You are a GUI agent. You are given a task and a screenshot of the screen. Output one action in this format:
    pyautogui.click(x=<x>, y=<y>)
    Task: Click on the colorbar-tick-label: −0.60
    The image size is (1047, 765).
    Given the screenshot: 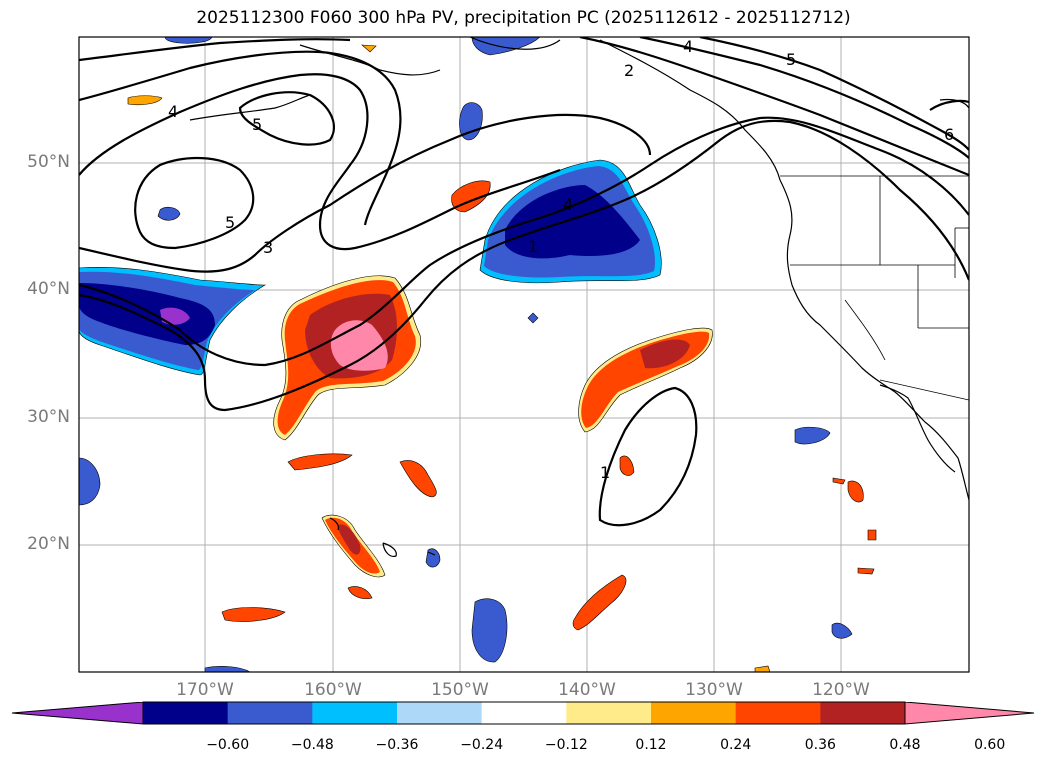 What is the action you would take?
    pyautogui.click(x=228, y=745)
    